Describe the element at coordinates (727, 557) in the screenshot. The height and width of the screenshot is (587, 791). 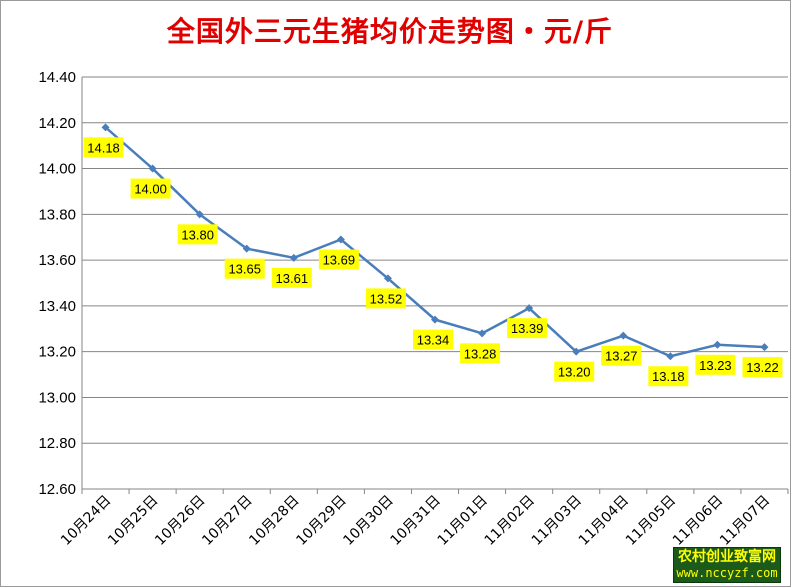
I see `watermark-site-name: 农村创业致富网` at that location.